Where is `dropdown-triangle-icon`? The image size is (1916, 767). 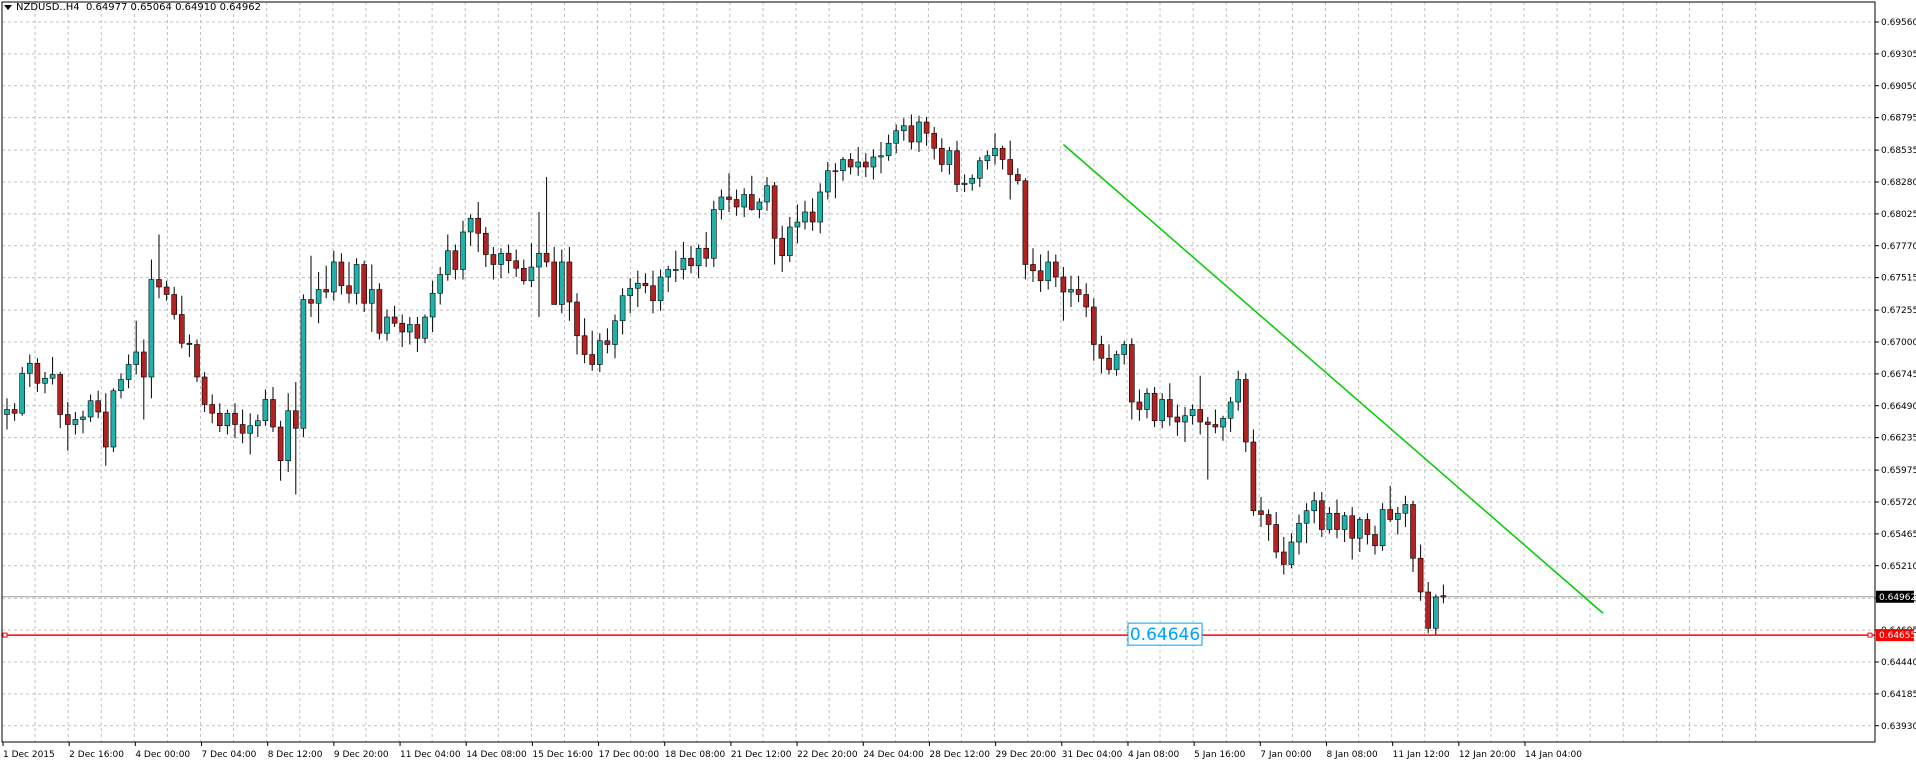 dropdown-triangle-icon is located at coordinates (8, 7).